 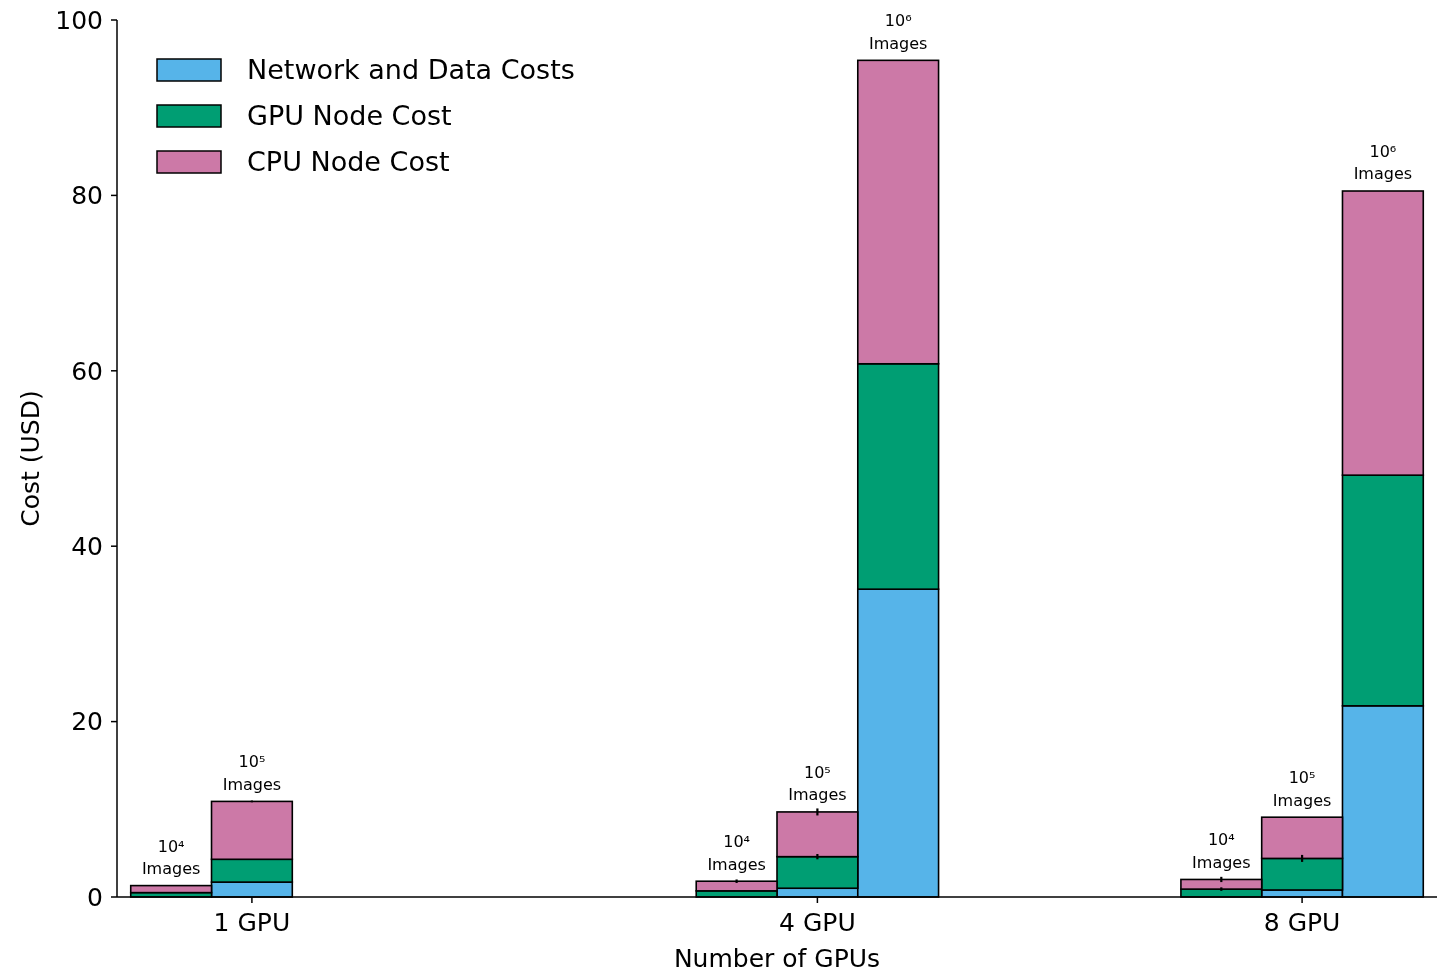 What do you see at coordinates (777, 958) in the screenshot?
I see `x-axis-title: Number of GPUs` at bounding box center [777, 958].